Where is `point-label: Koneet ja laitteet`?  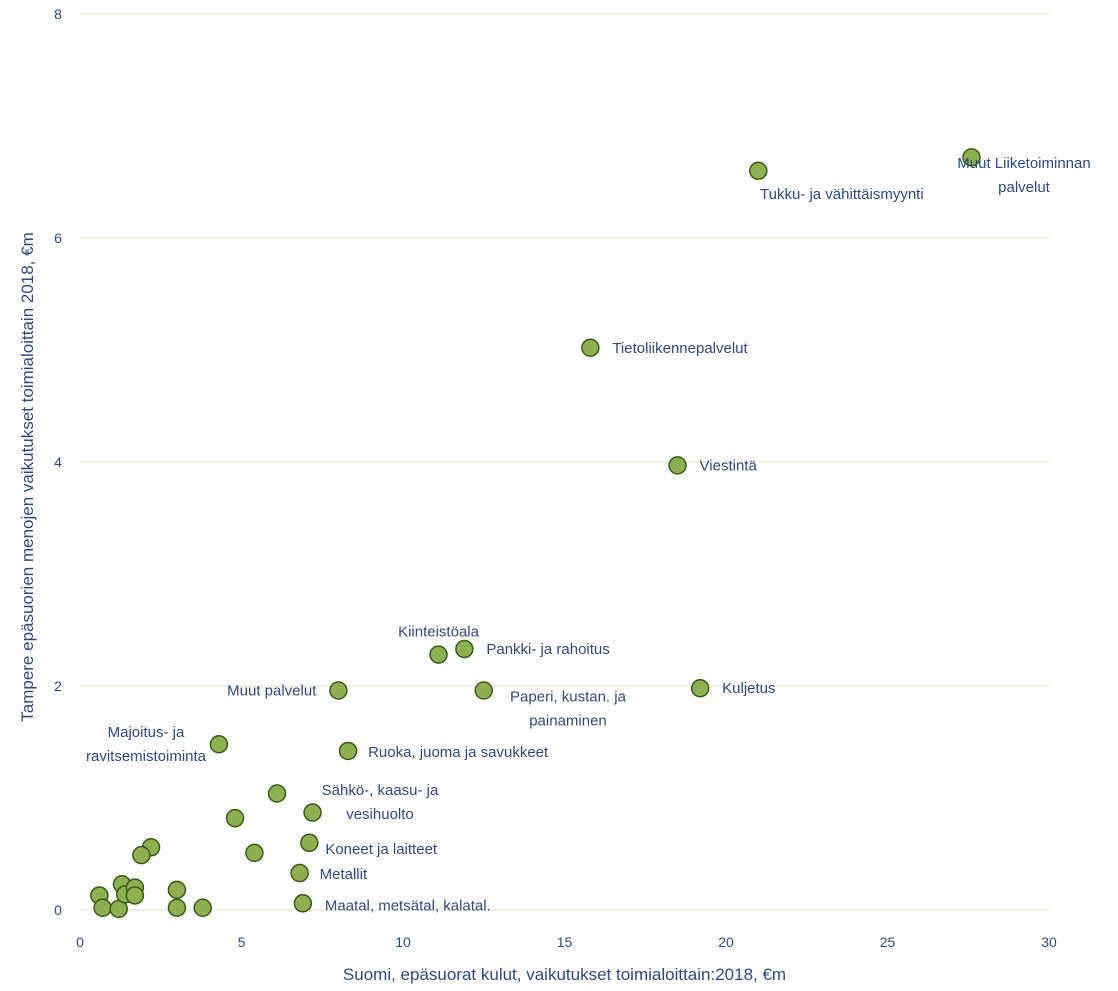
point-label: Koneet ja laitteet is located at coordinates (381, 849).